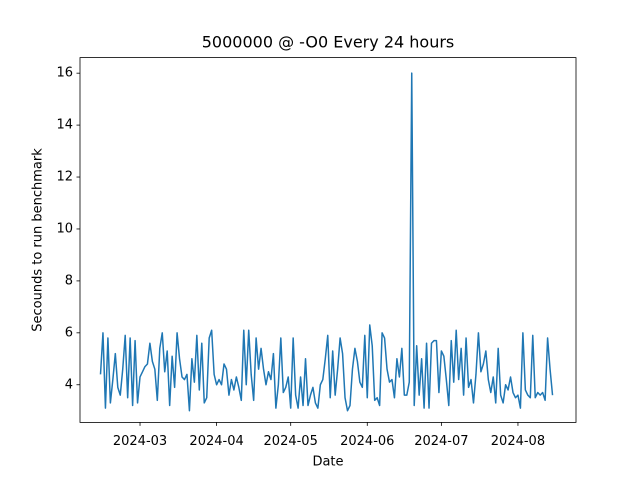  What do you see at coordinates (38, 240) in the screenshot?
I see `y-axis-label: Secounds to run benchmark` at bounding box center [38, 240].